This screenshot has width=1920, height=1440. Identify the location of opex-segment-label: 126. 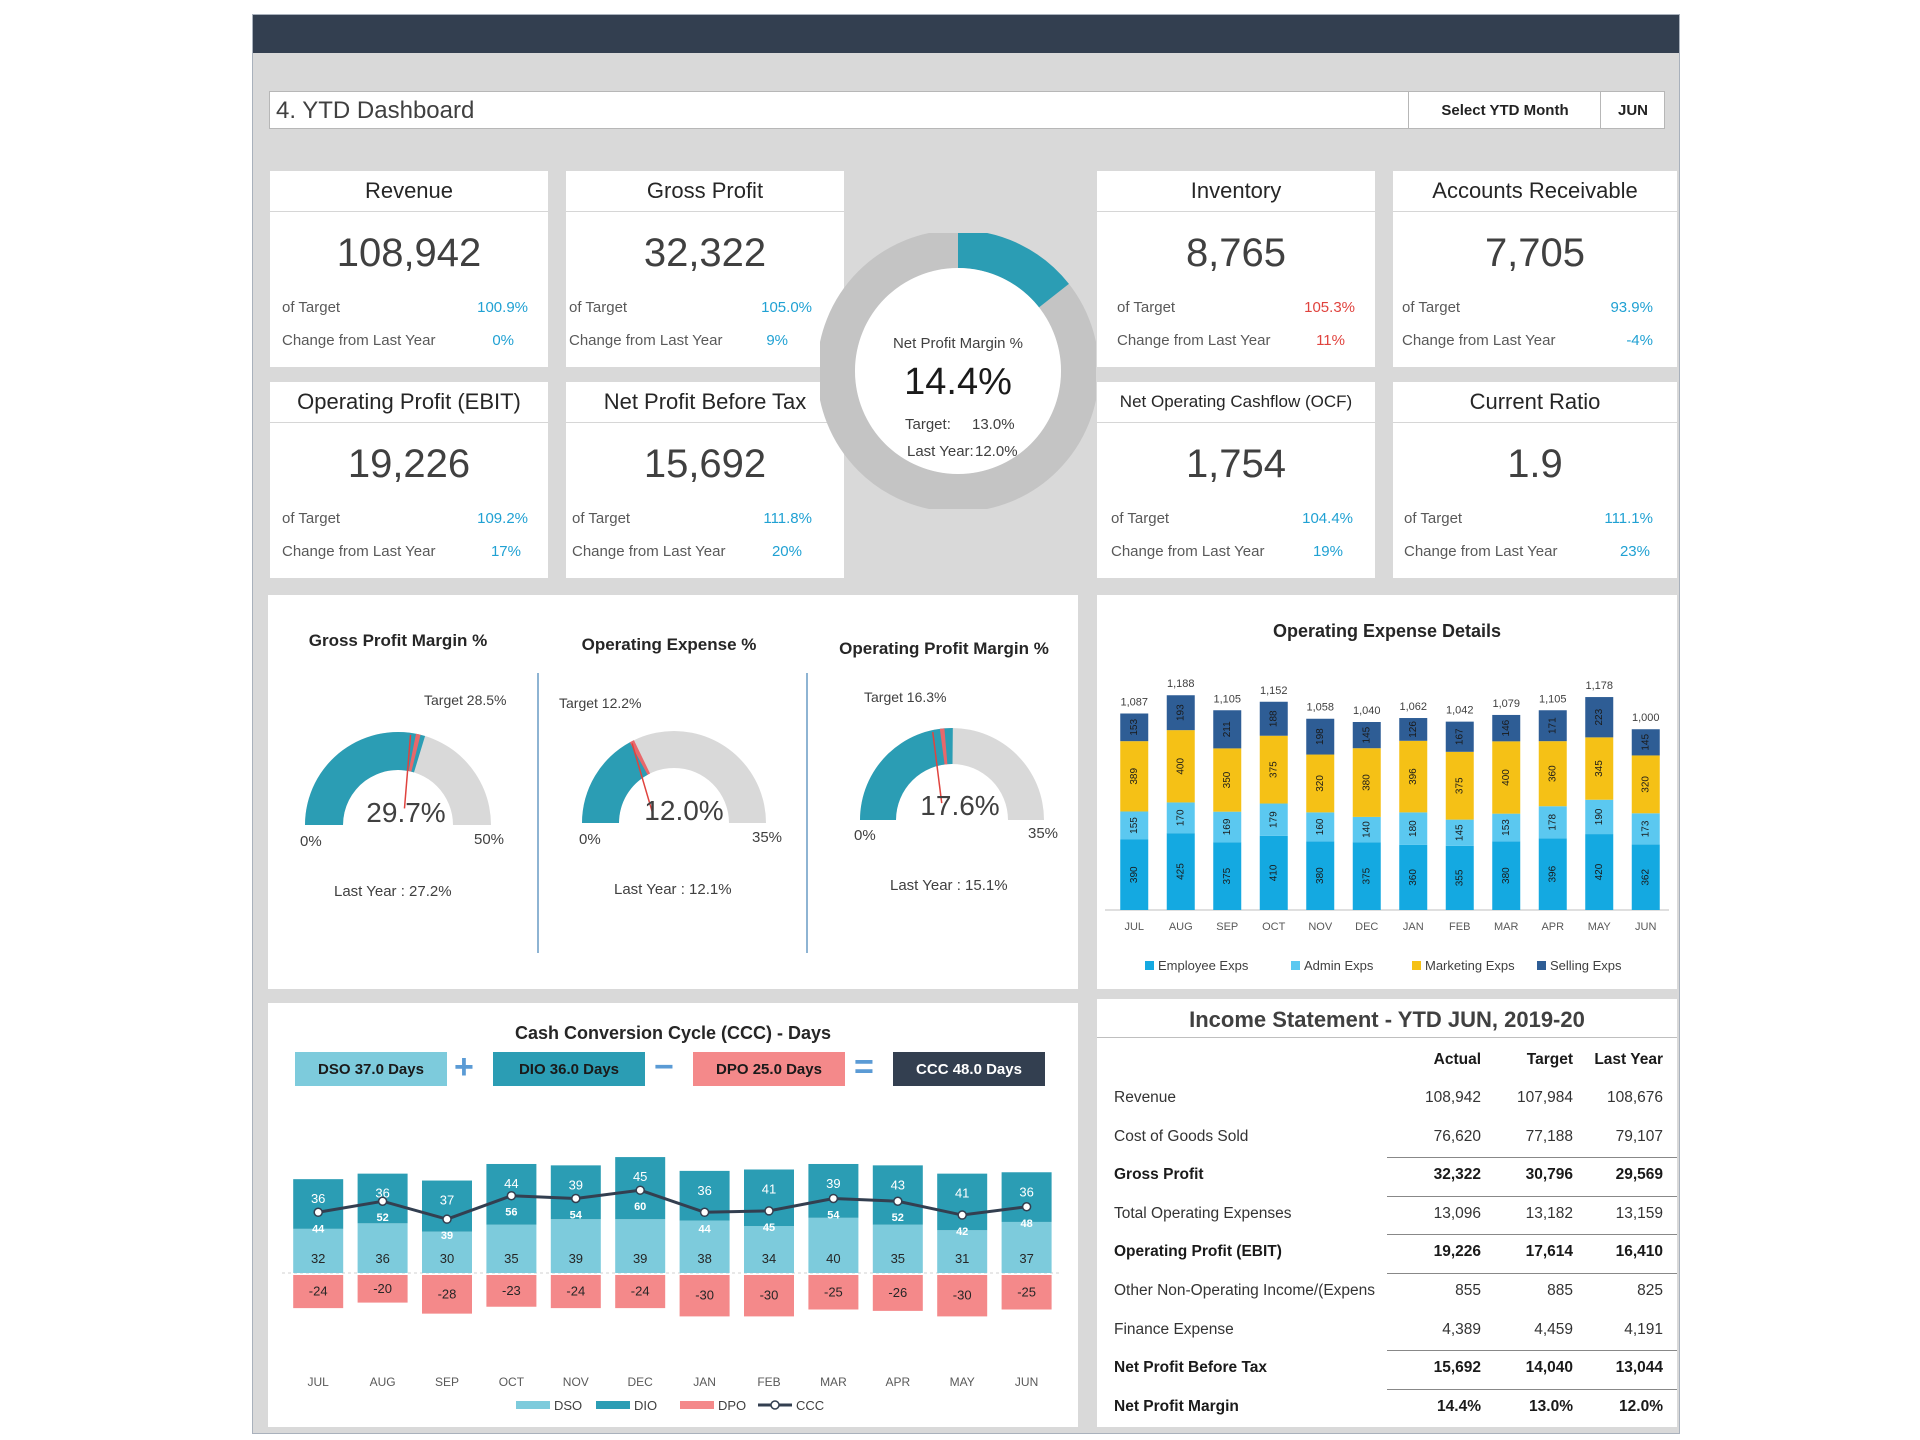
(1413, 729).